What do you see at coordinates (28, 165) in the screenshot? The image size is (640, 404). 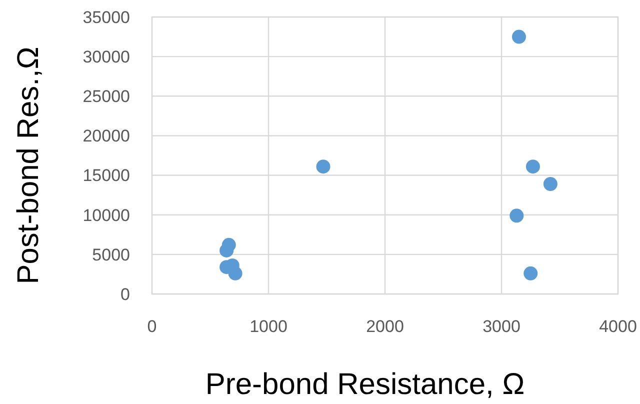 I see `y-axis-title: Post-bond Res.,Ω` at bounding box center [28, 165].